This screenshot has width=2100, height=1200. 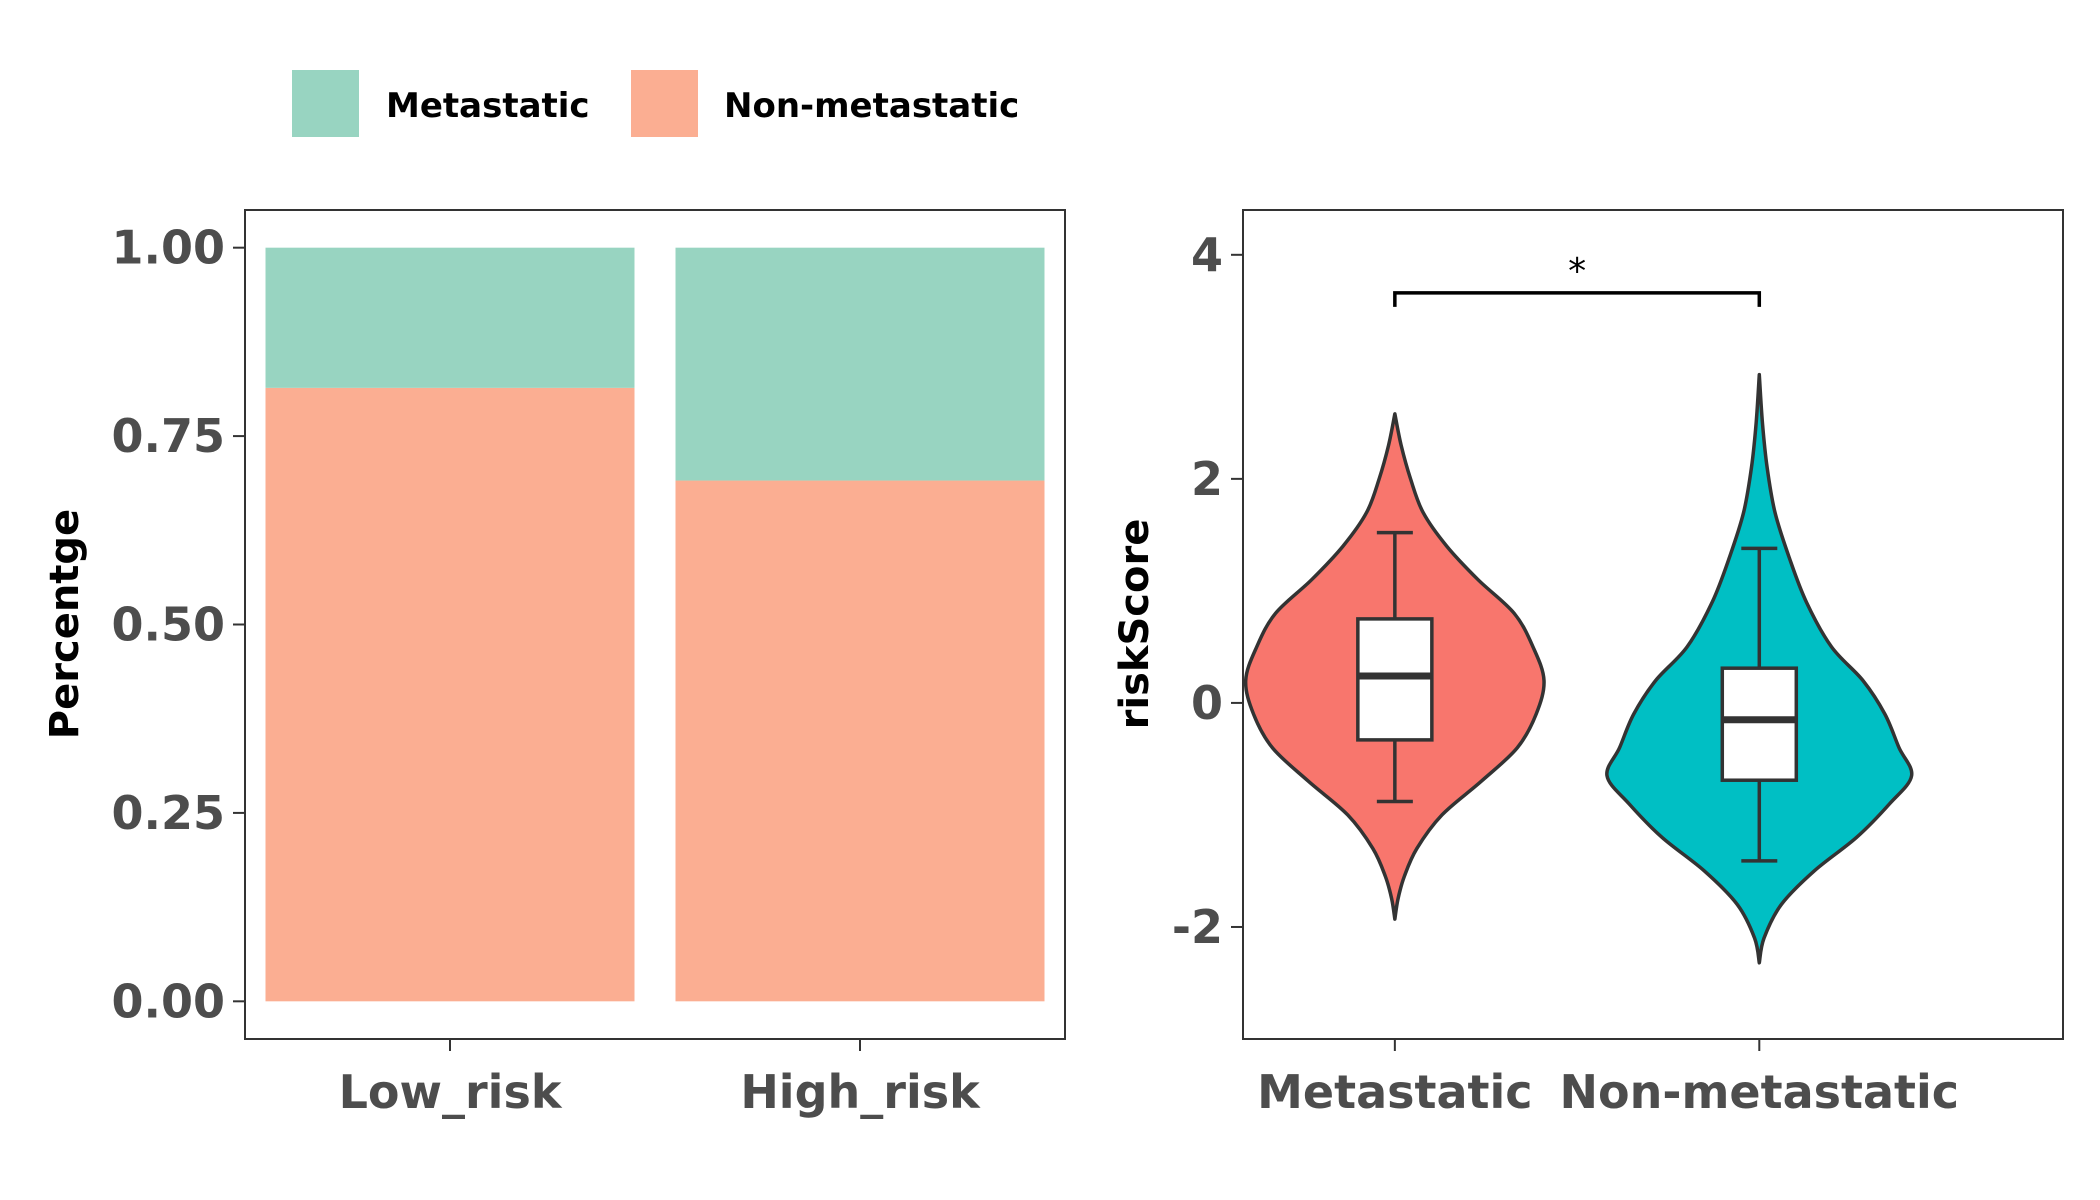 I want to click on violin-y-axis-title: riskScore, so click(x=1135, y=624).